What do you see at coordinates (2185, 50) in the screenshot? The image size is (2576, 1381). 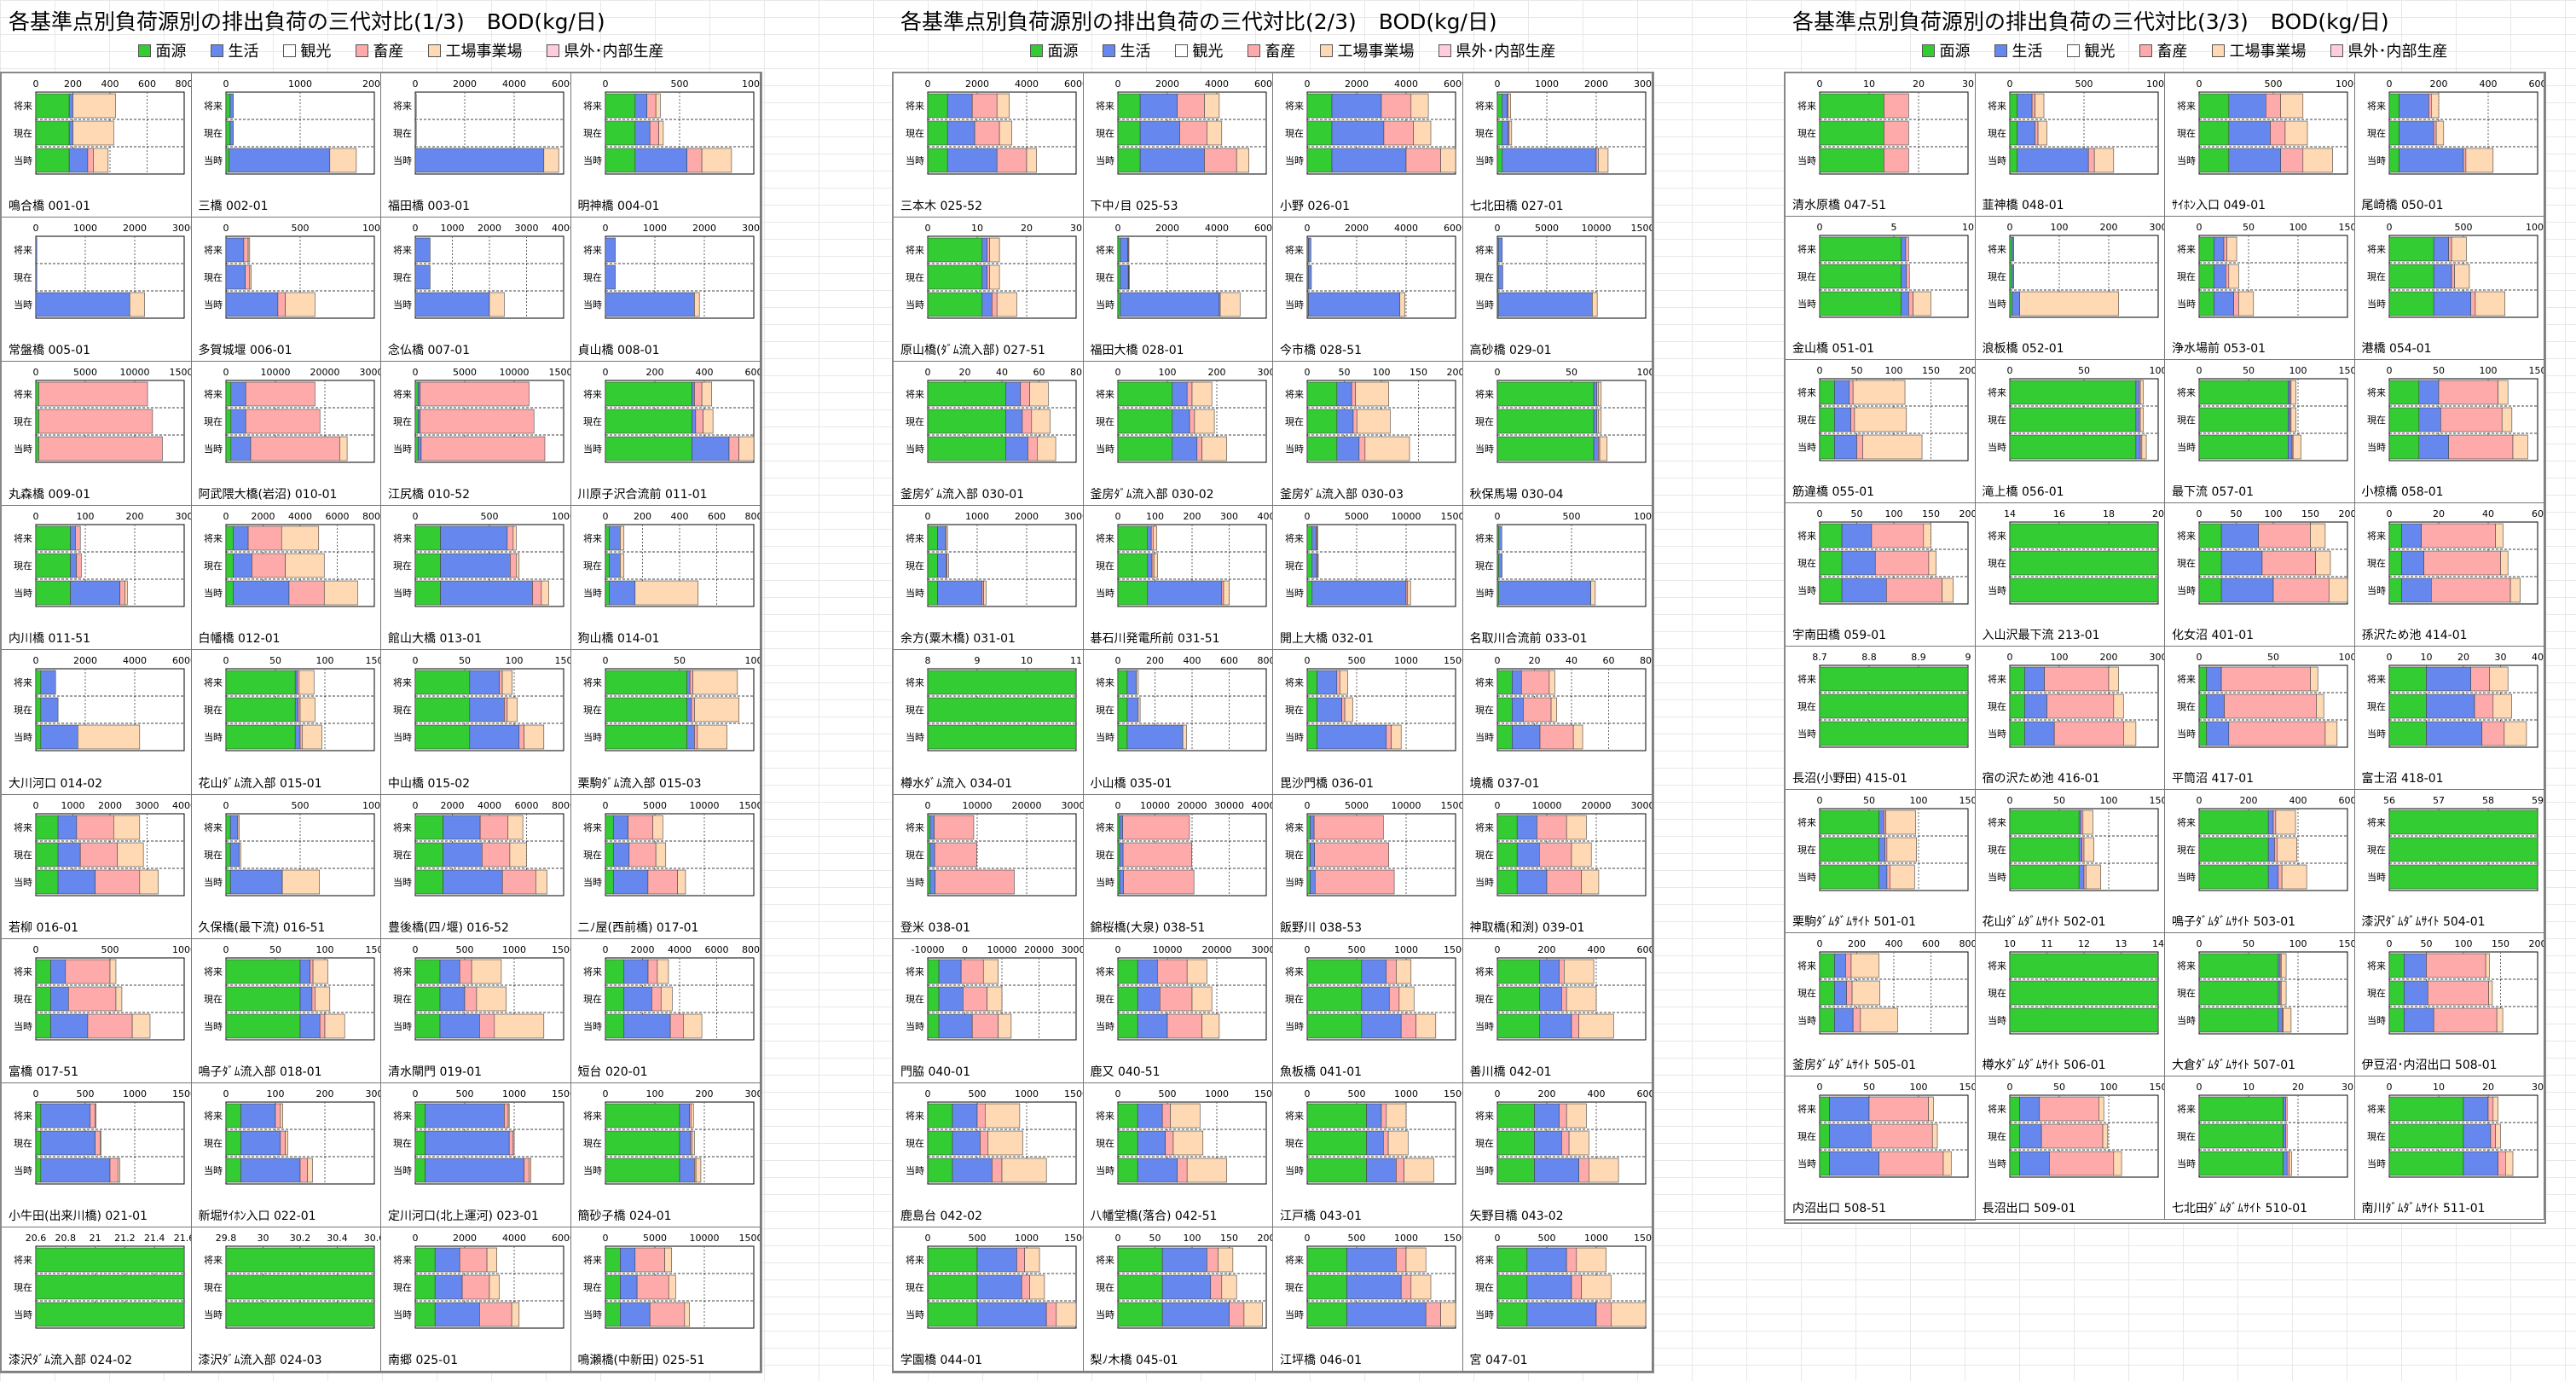 I see `legend: 面源 生活 観光 畜産 工場事業場 県外･内部生産` at bounding box center [2185, 50].